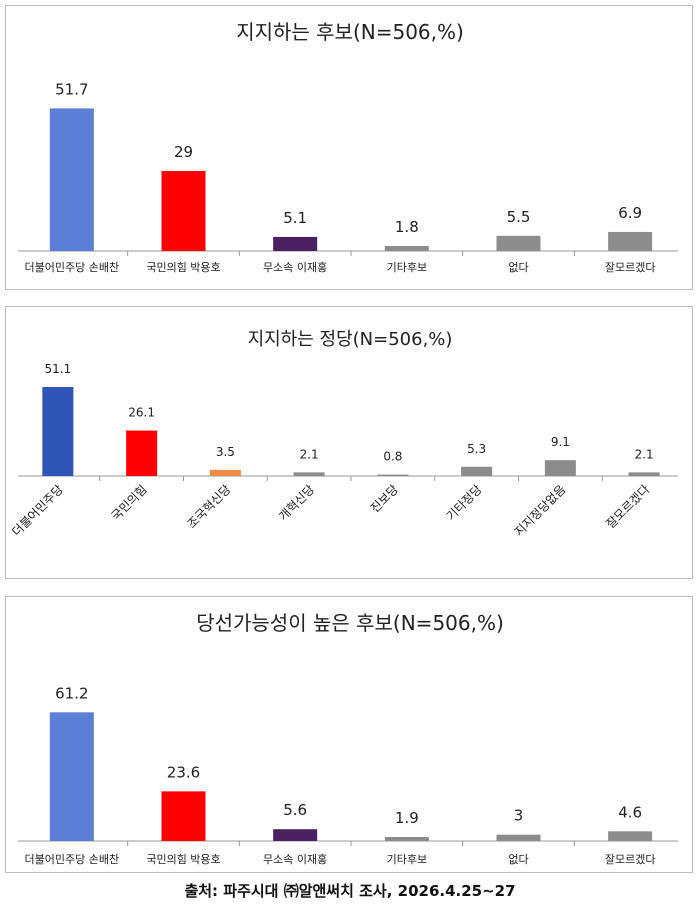 The image size is (700, 917). I want to click on data-label-6: 9.1, so click(560, 442).